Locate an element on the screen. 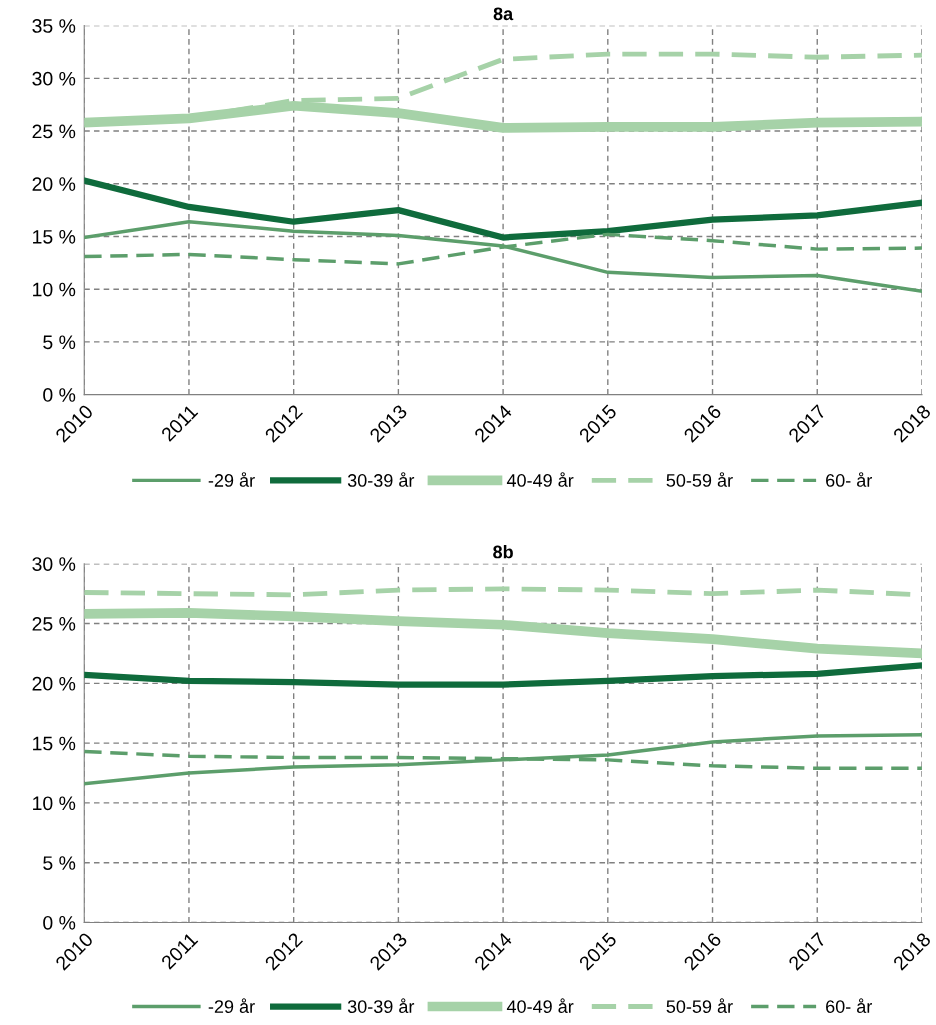 This screenshot has width=936, height=1025. chart-title: 8a is located at coordinates (503, 14).